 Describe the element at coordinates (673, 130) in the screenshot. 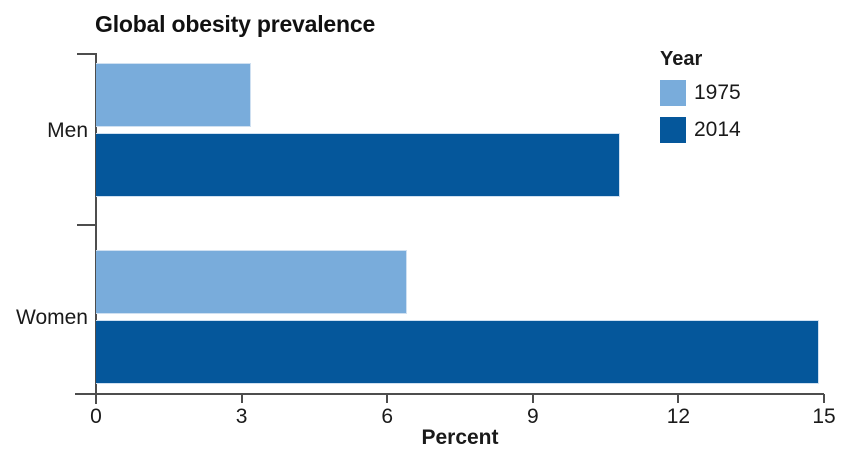

I see `legend-swatch-2014` at that location.